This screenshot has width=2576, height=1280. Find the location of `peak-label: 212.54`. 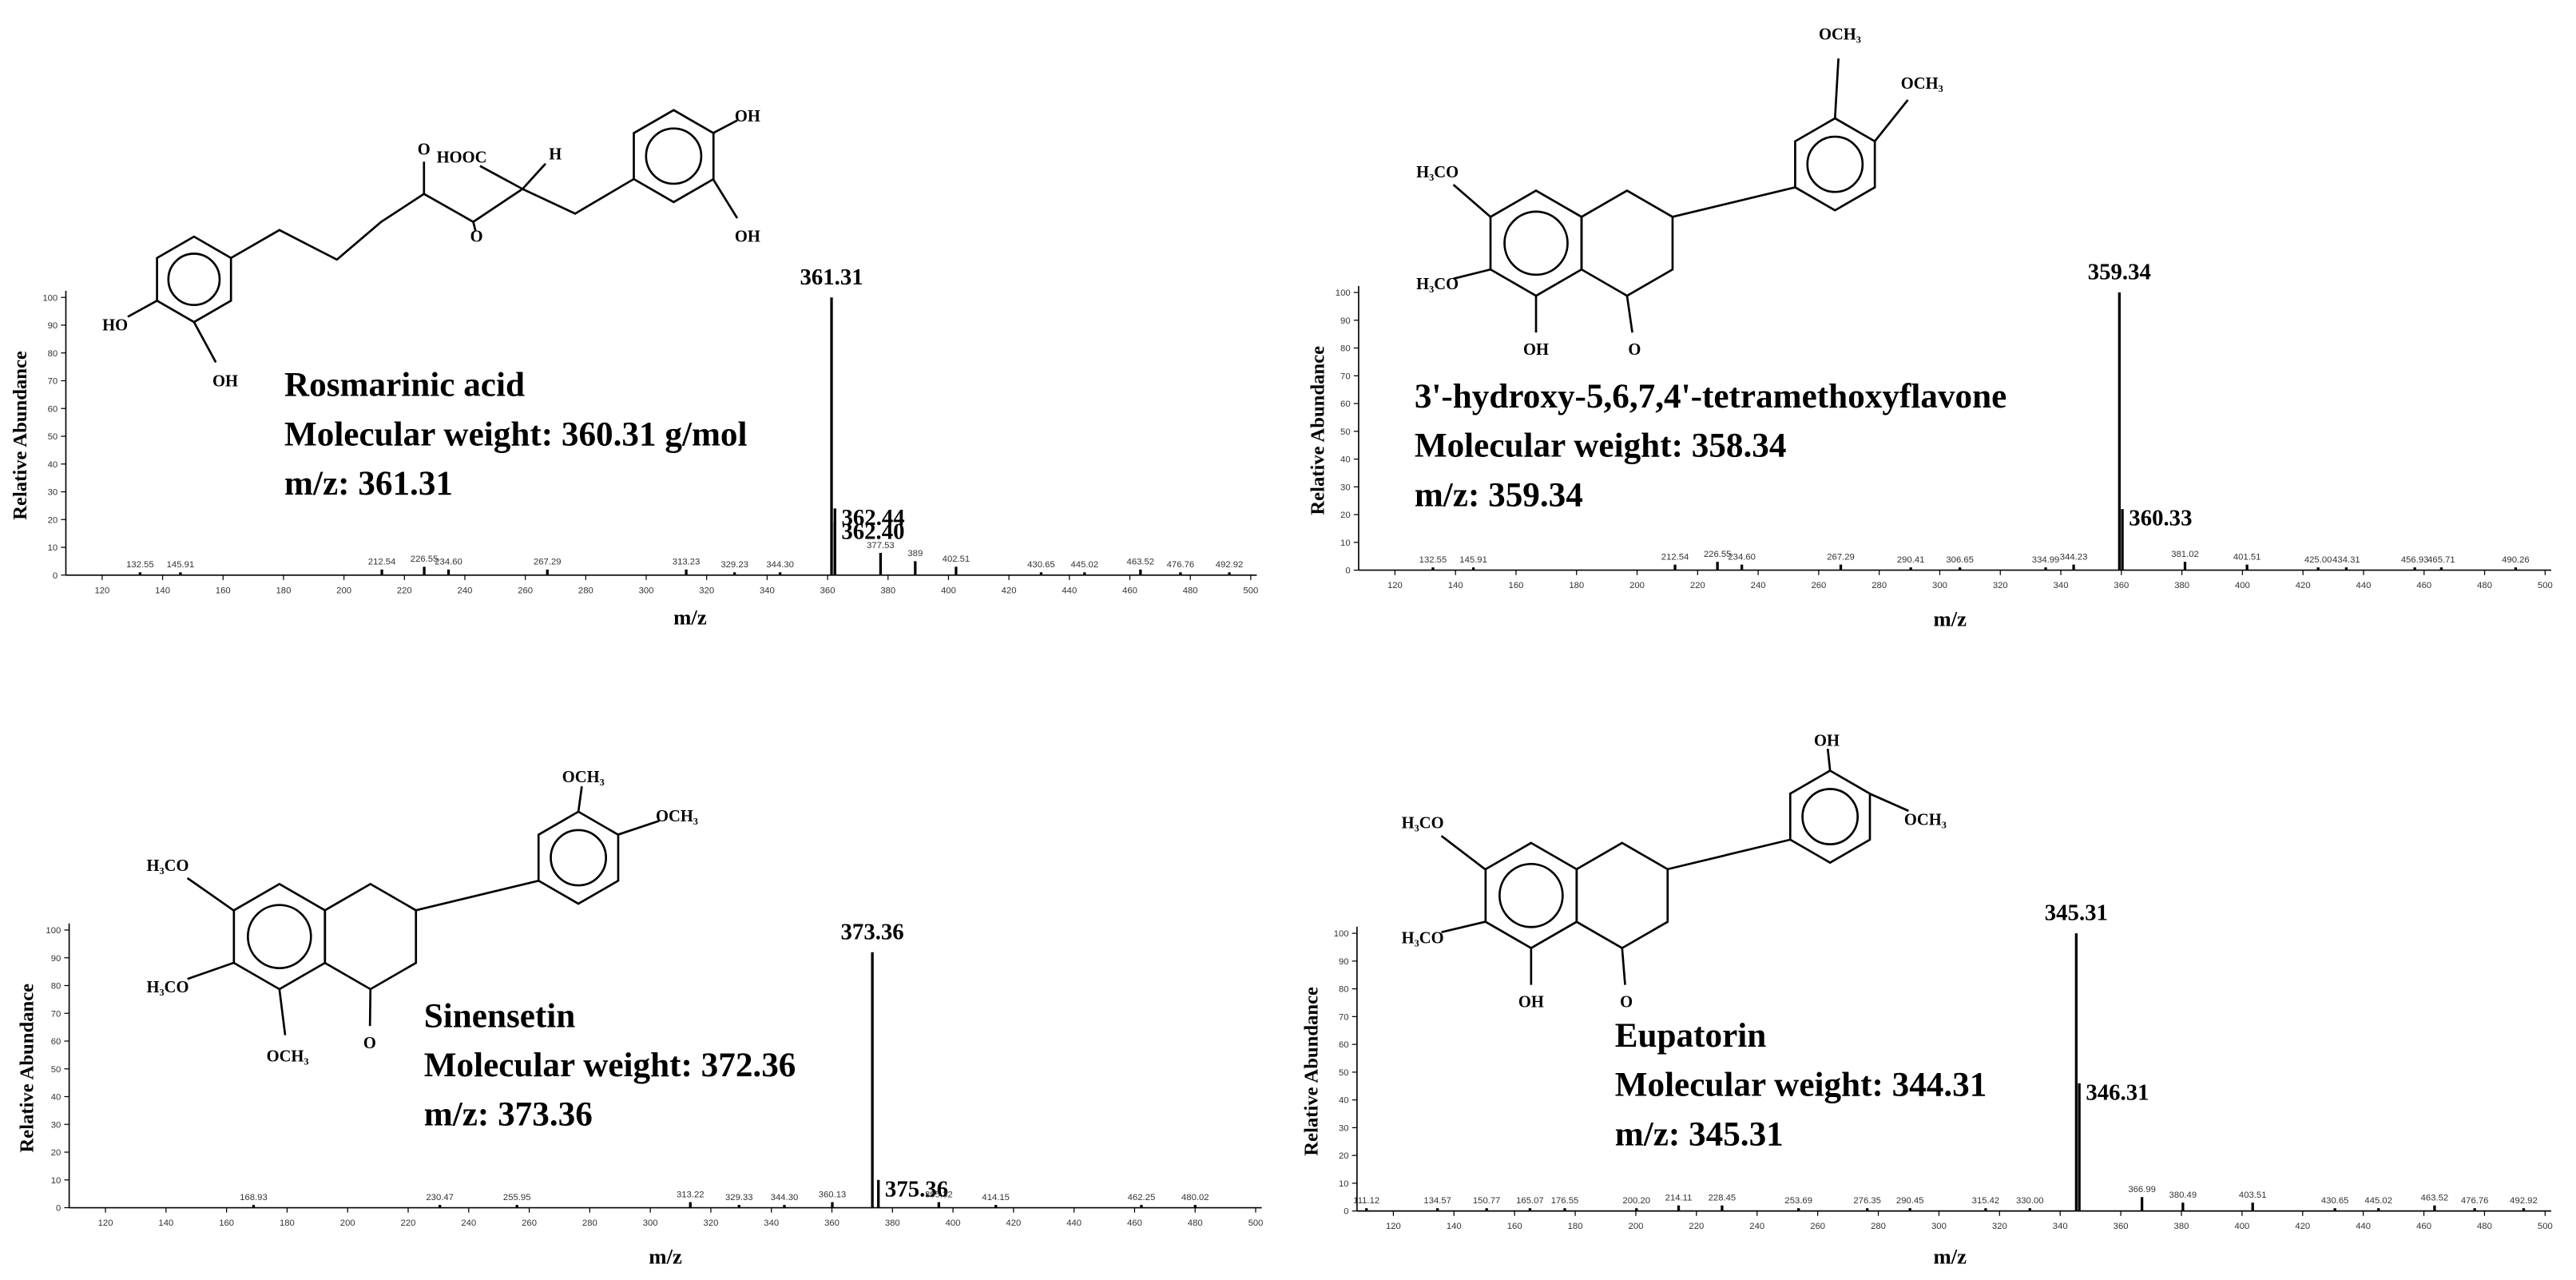

peak-label: 212.54 is located at coordinates (382, 562).